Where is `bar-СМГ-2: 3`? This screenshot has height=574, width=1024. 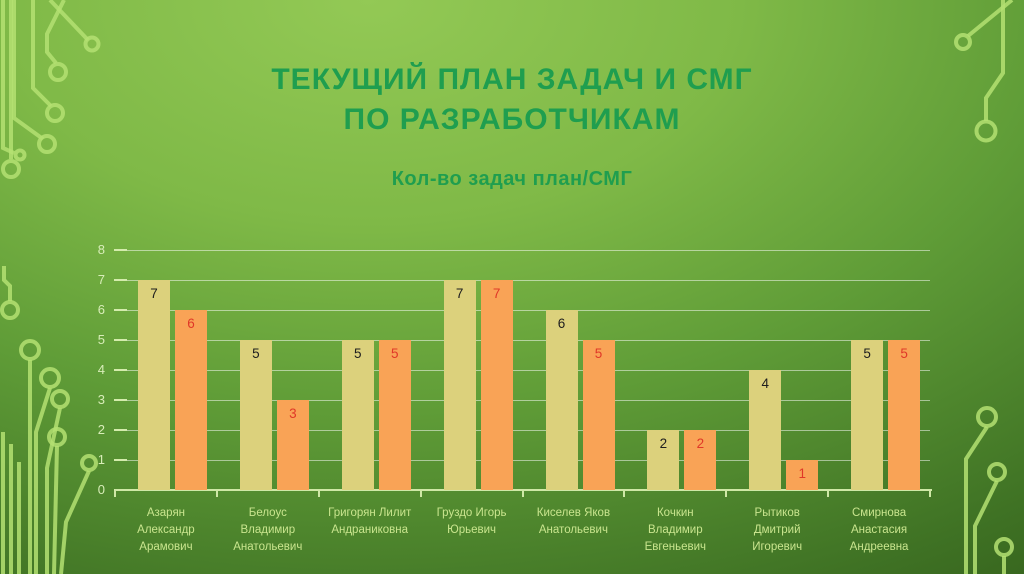 bar-СМГ-2: 3 is located at coordinates (292, 445).